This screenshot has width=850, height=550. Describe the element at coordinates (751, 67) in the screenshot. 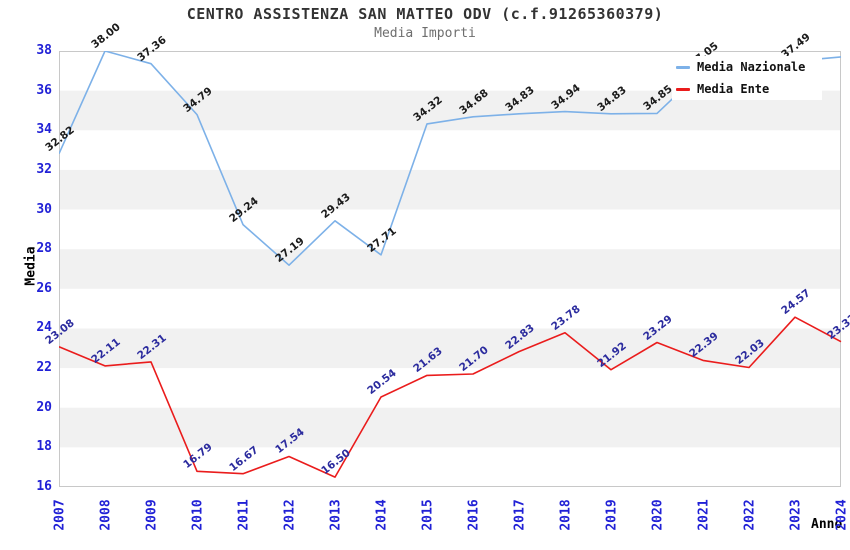

I see `legend-label-media-nazionale: Media Nazionale` at that location.